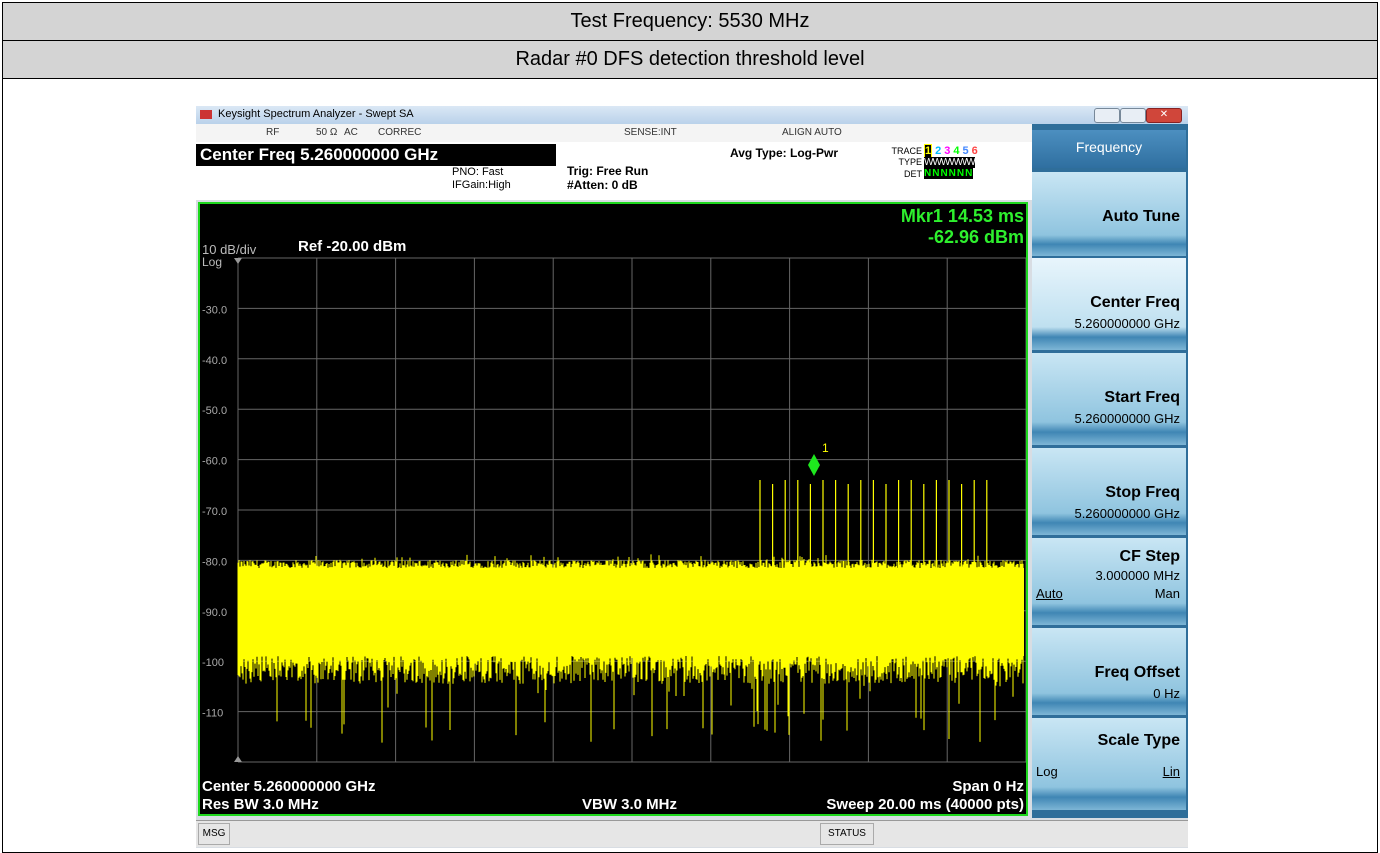  What do you see at coordinates (608, 171) in the screenshot?
I see `trigger: Trig: Free Run` at bounding box center [608, 171].